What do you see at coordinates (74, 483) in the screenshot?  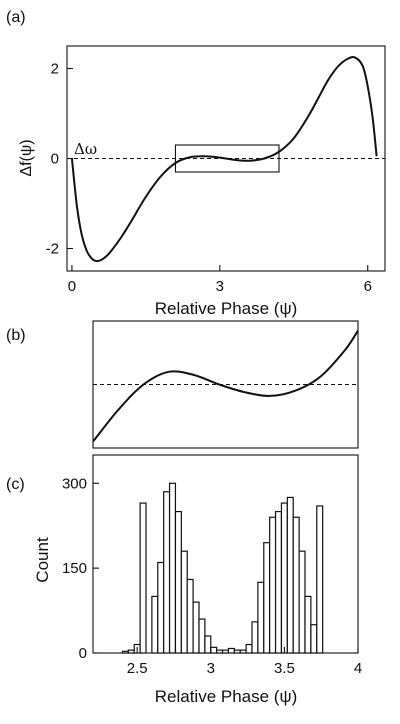 I see `y-tick-label-c: 300` at bounding box center [74, 483].